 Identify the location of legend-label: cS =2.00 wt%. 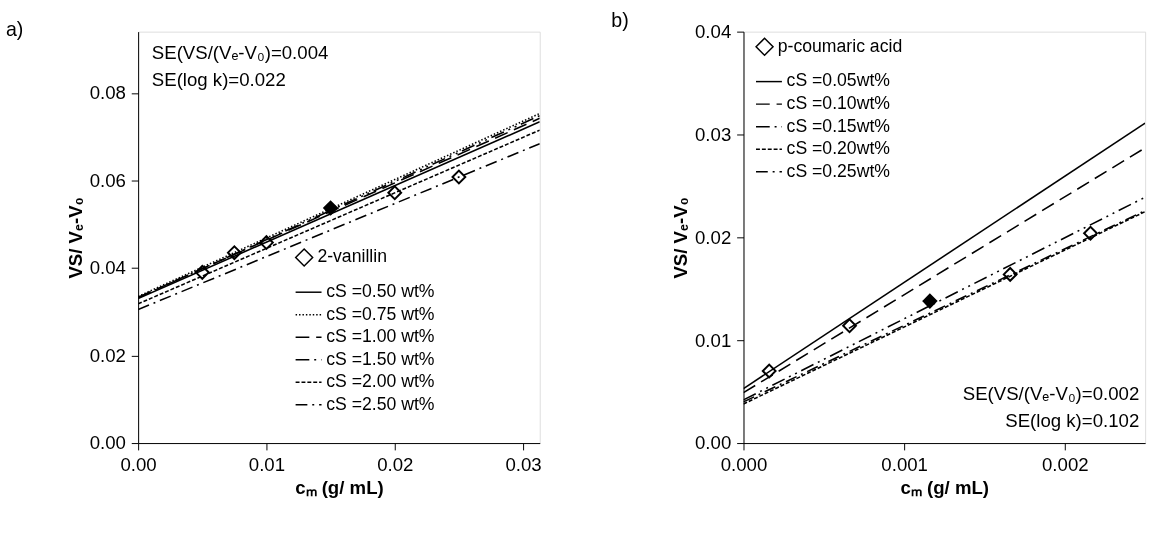
(380, 381).